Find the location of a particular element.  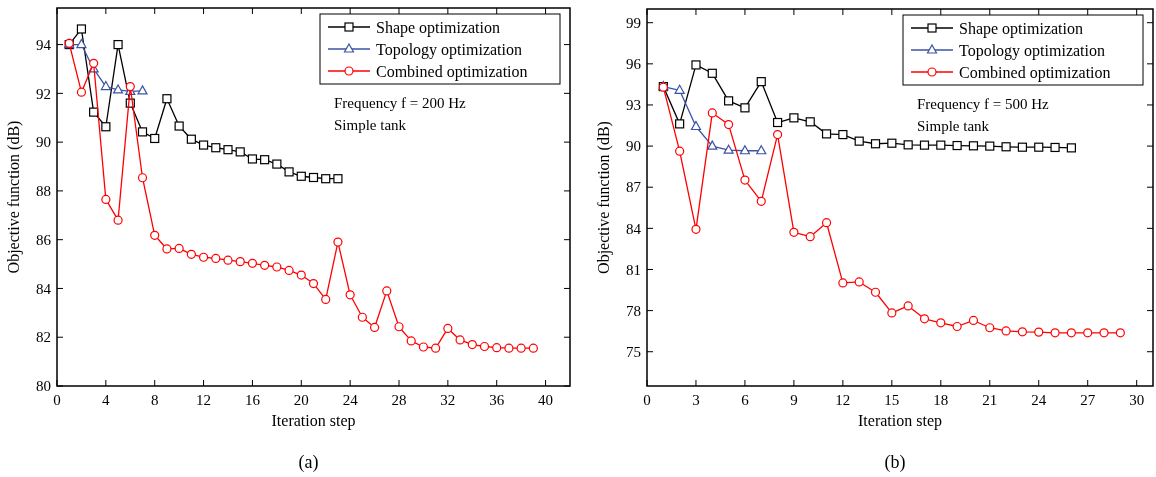

y-tick-label: 80 is located at coordinates (43, 386).